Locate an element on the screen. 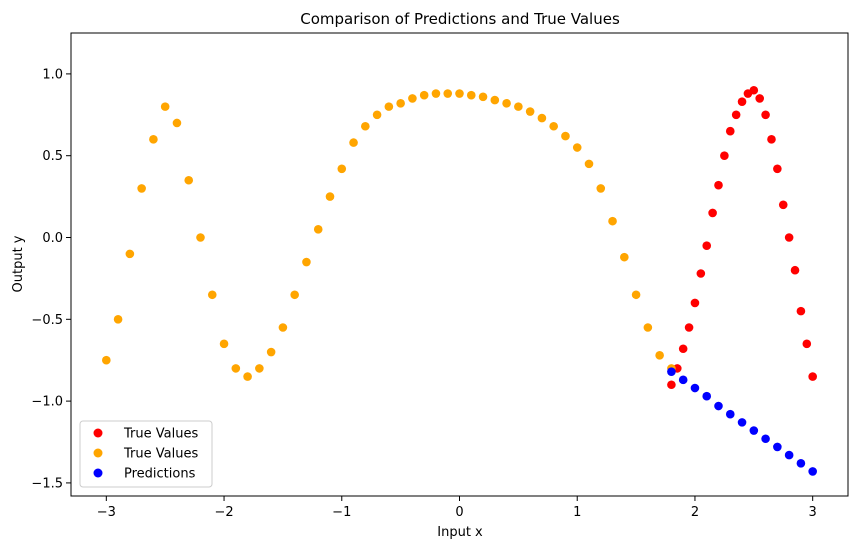 The width and height of the screenshot is (857, 547). y-tick-label: −0.5 is located at coordinates (47, 320).